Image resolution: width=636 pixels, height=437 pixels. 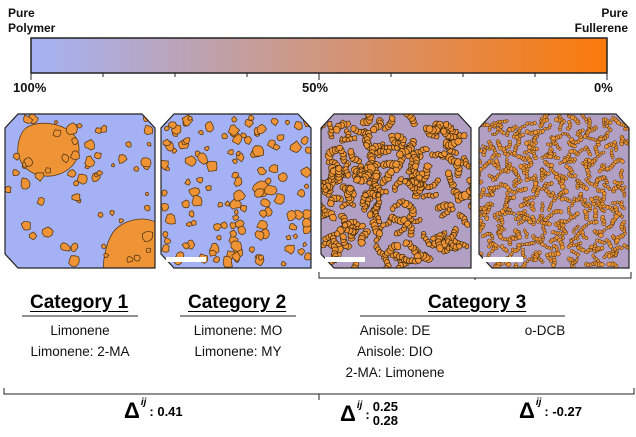 What do you see at coordinates (32, 20) in the screenshot?
I see `pure-polymer-label: Pure Polymer` at bounding box center [32, 20].